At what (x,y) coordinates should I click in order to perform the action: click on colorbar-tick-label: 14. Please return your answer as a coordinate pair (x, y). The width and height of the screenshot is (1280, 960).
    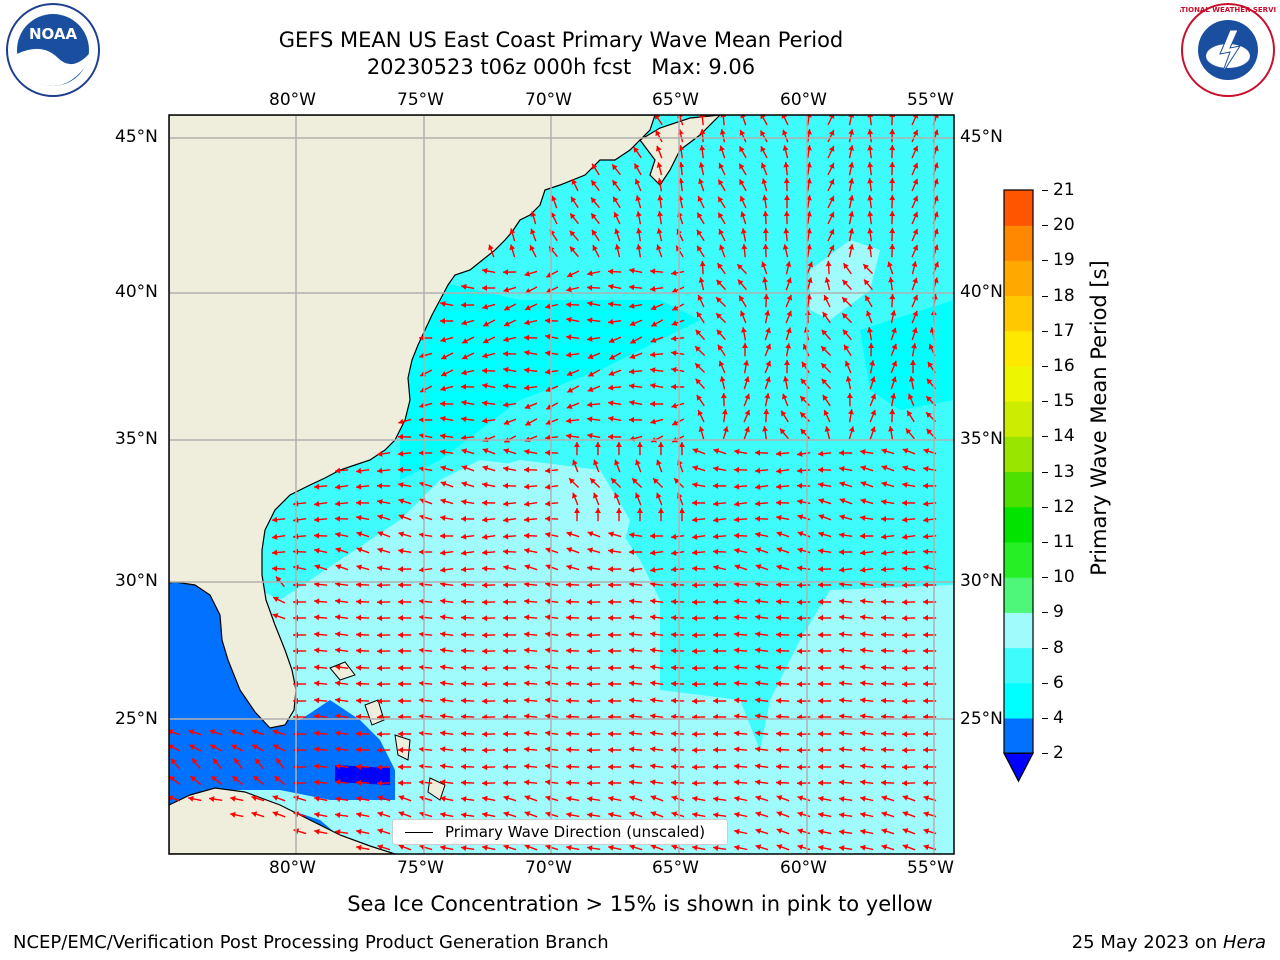
    Looking at the image, I should click on (1064, 436).